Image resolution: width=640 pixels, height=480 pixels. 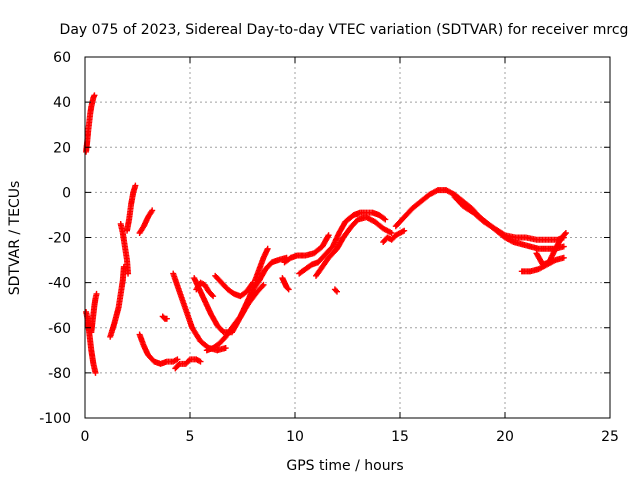 What do you see at coordinates (15, 238) in the screenshot?
I see `y-axis-label: SDTVAR / TECUs` at bounding box center [15, 238].